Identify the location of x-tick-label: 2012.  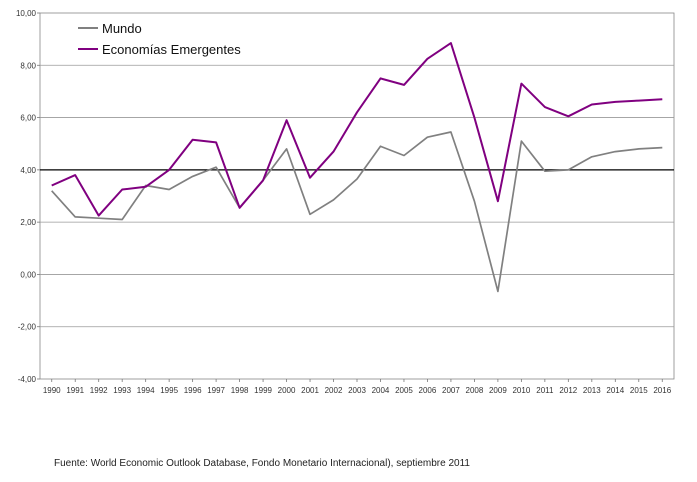
(568, 390).